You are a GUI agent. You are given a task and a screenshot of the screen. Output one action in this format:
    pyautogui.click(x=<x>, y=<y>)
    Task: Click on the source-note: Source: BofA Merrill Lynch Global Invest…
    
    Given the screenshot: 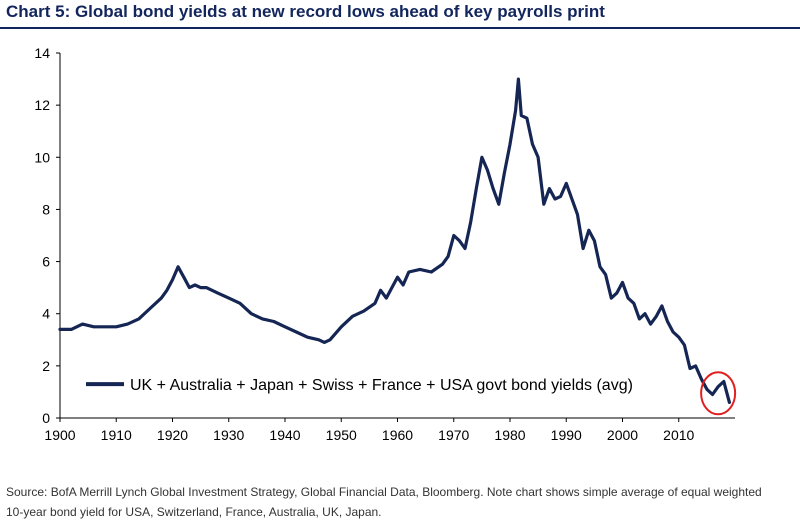 What is the action you would take?
    pyautogui.click(x=384, y=502)
    